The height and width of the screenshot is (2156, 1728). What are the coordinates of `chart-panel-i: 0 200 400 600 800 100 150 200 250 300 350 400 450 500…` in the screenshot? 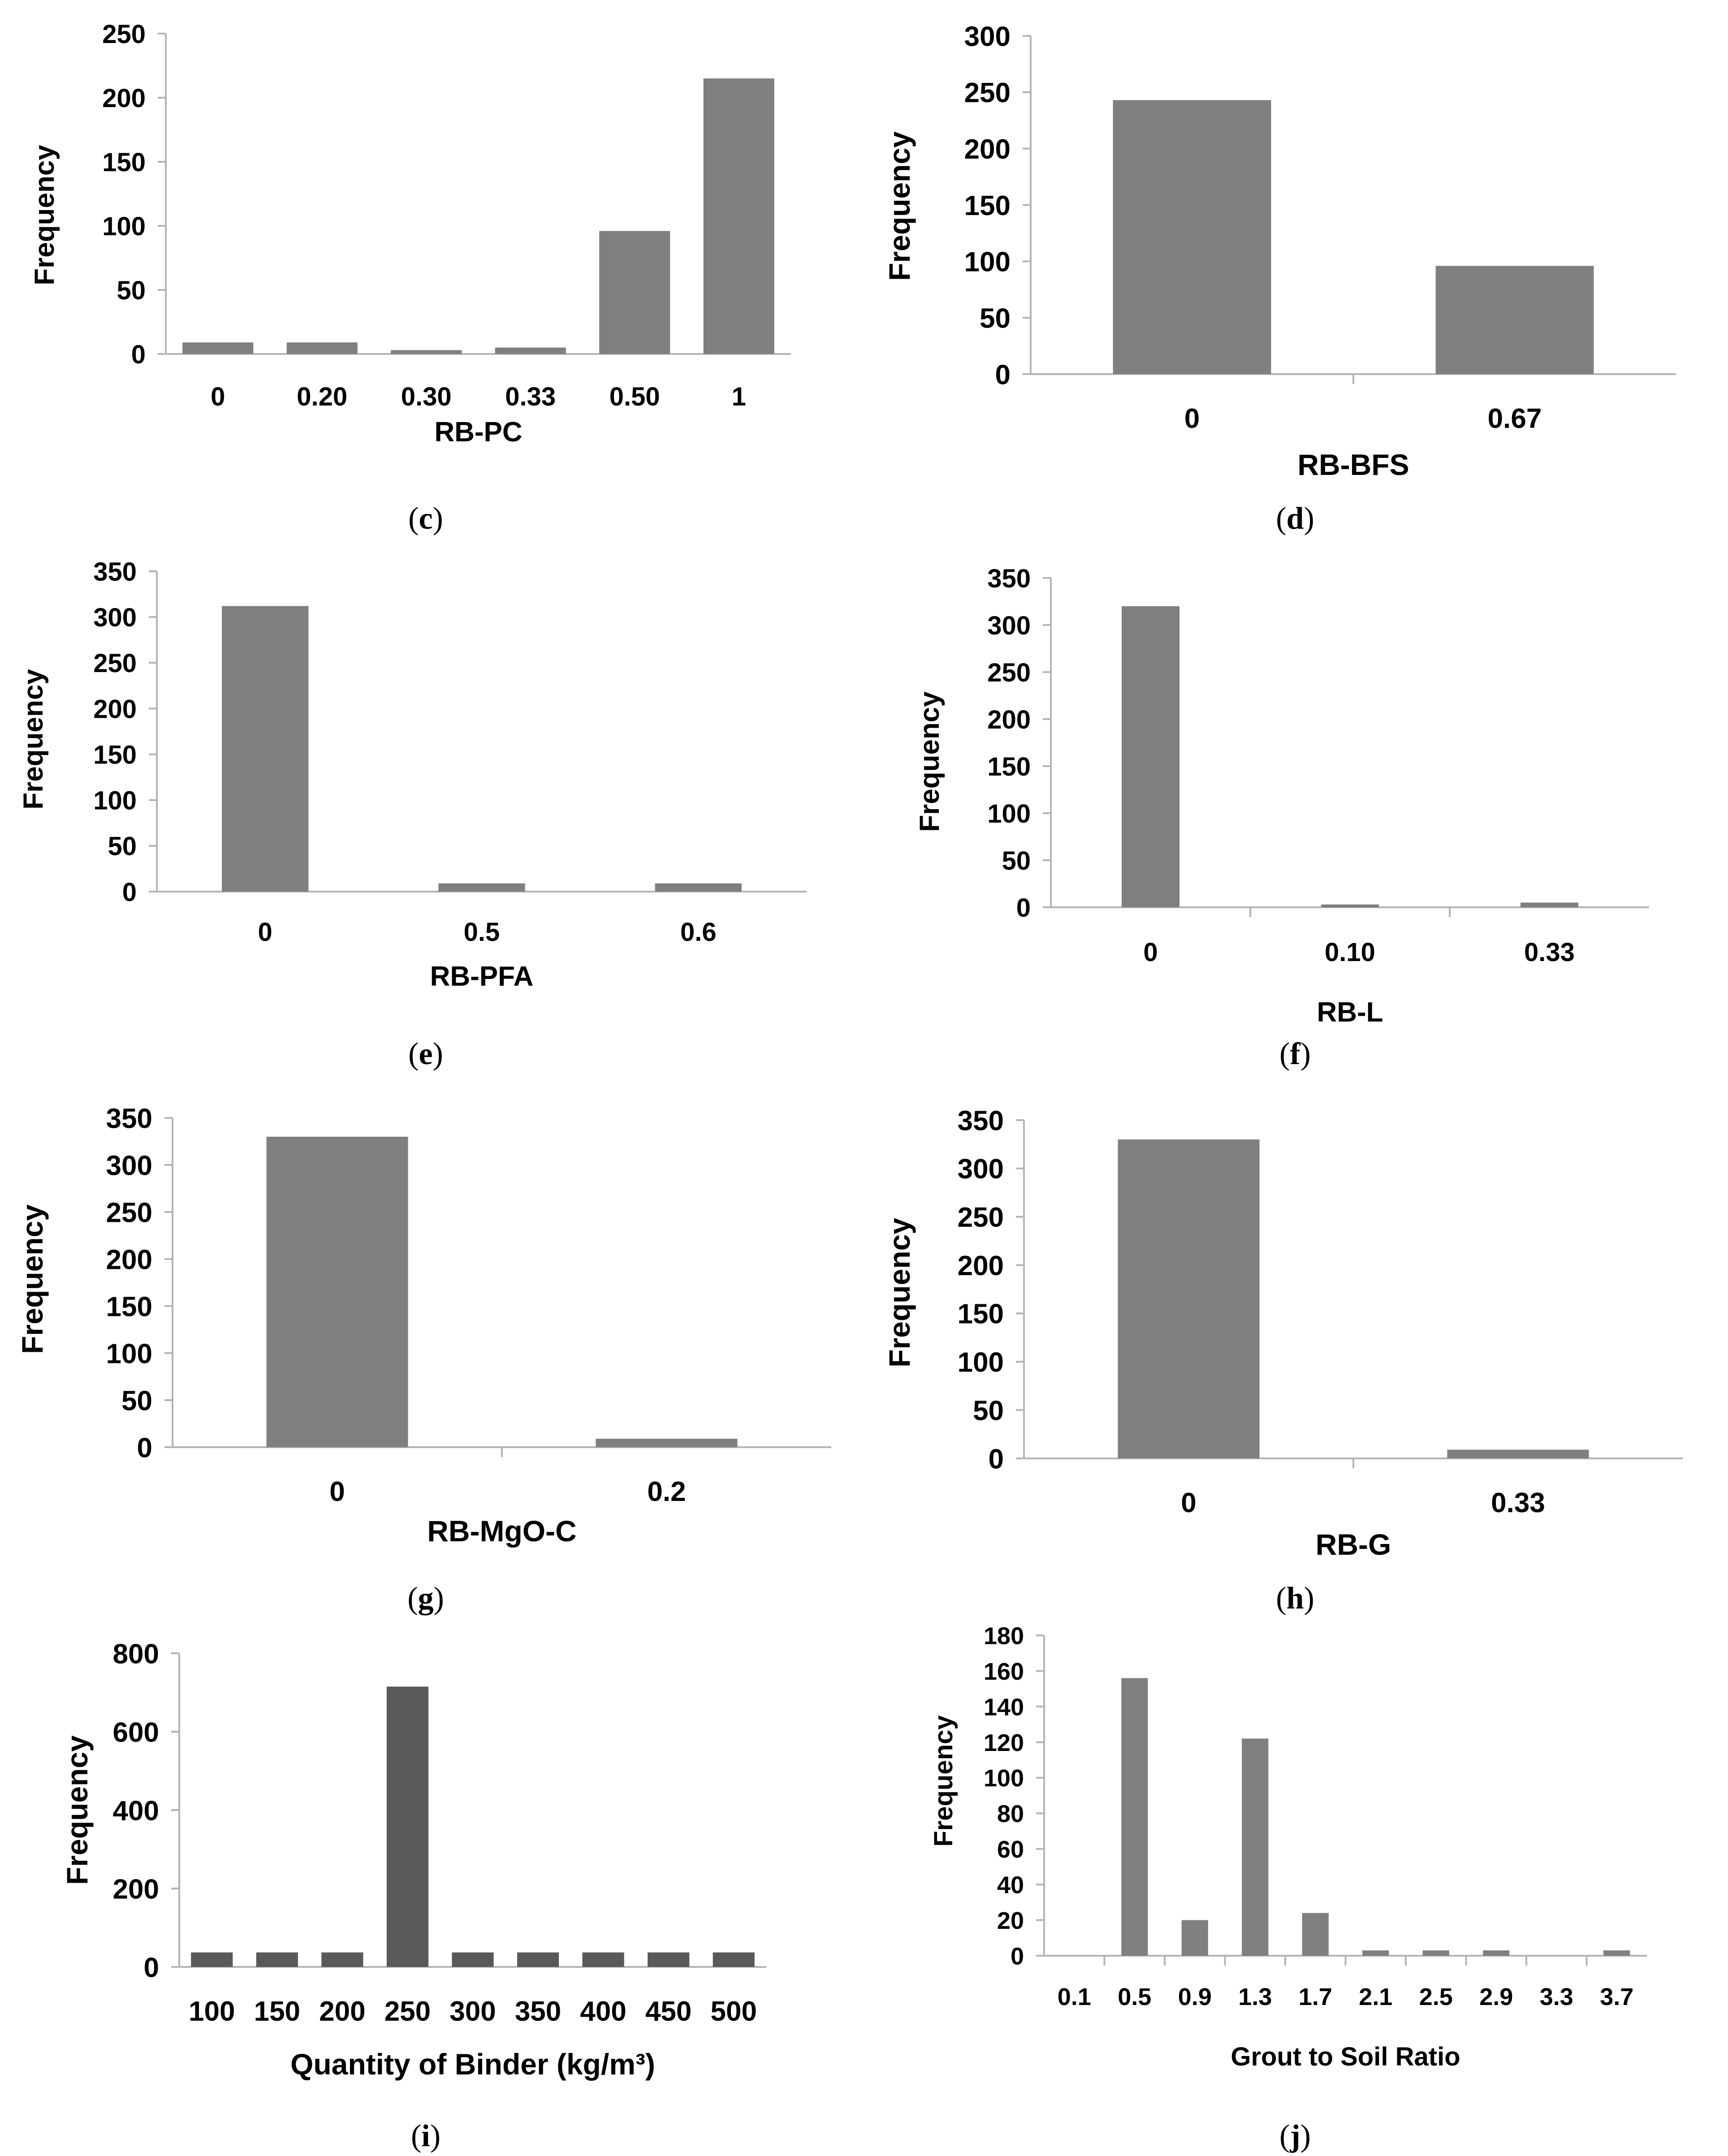 It's located at (413, 1896).